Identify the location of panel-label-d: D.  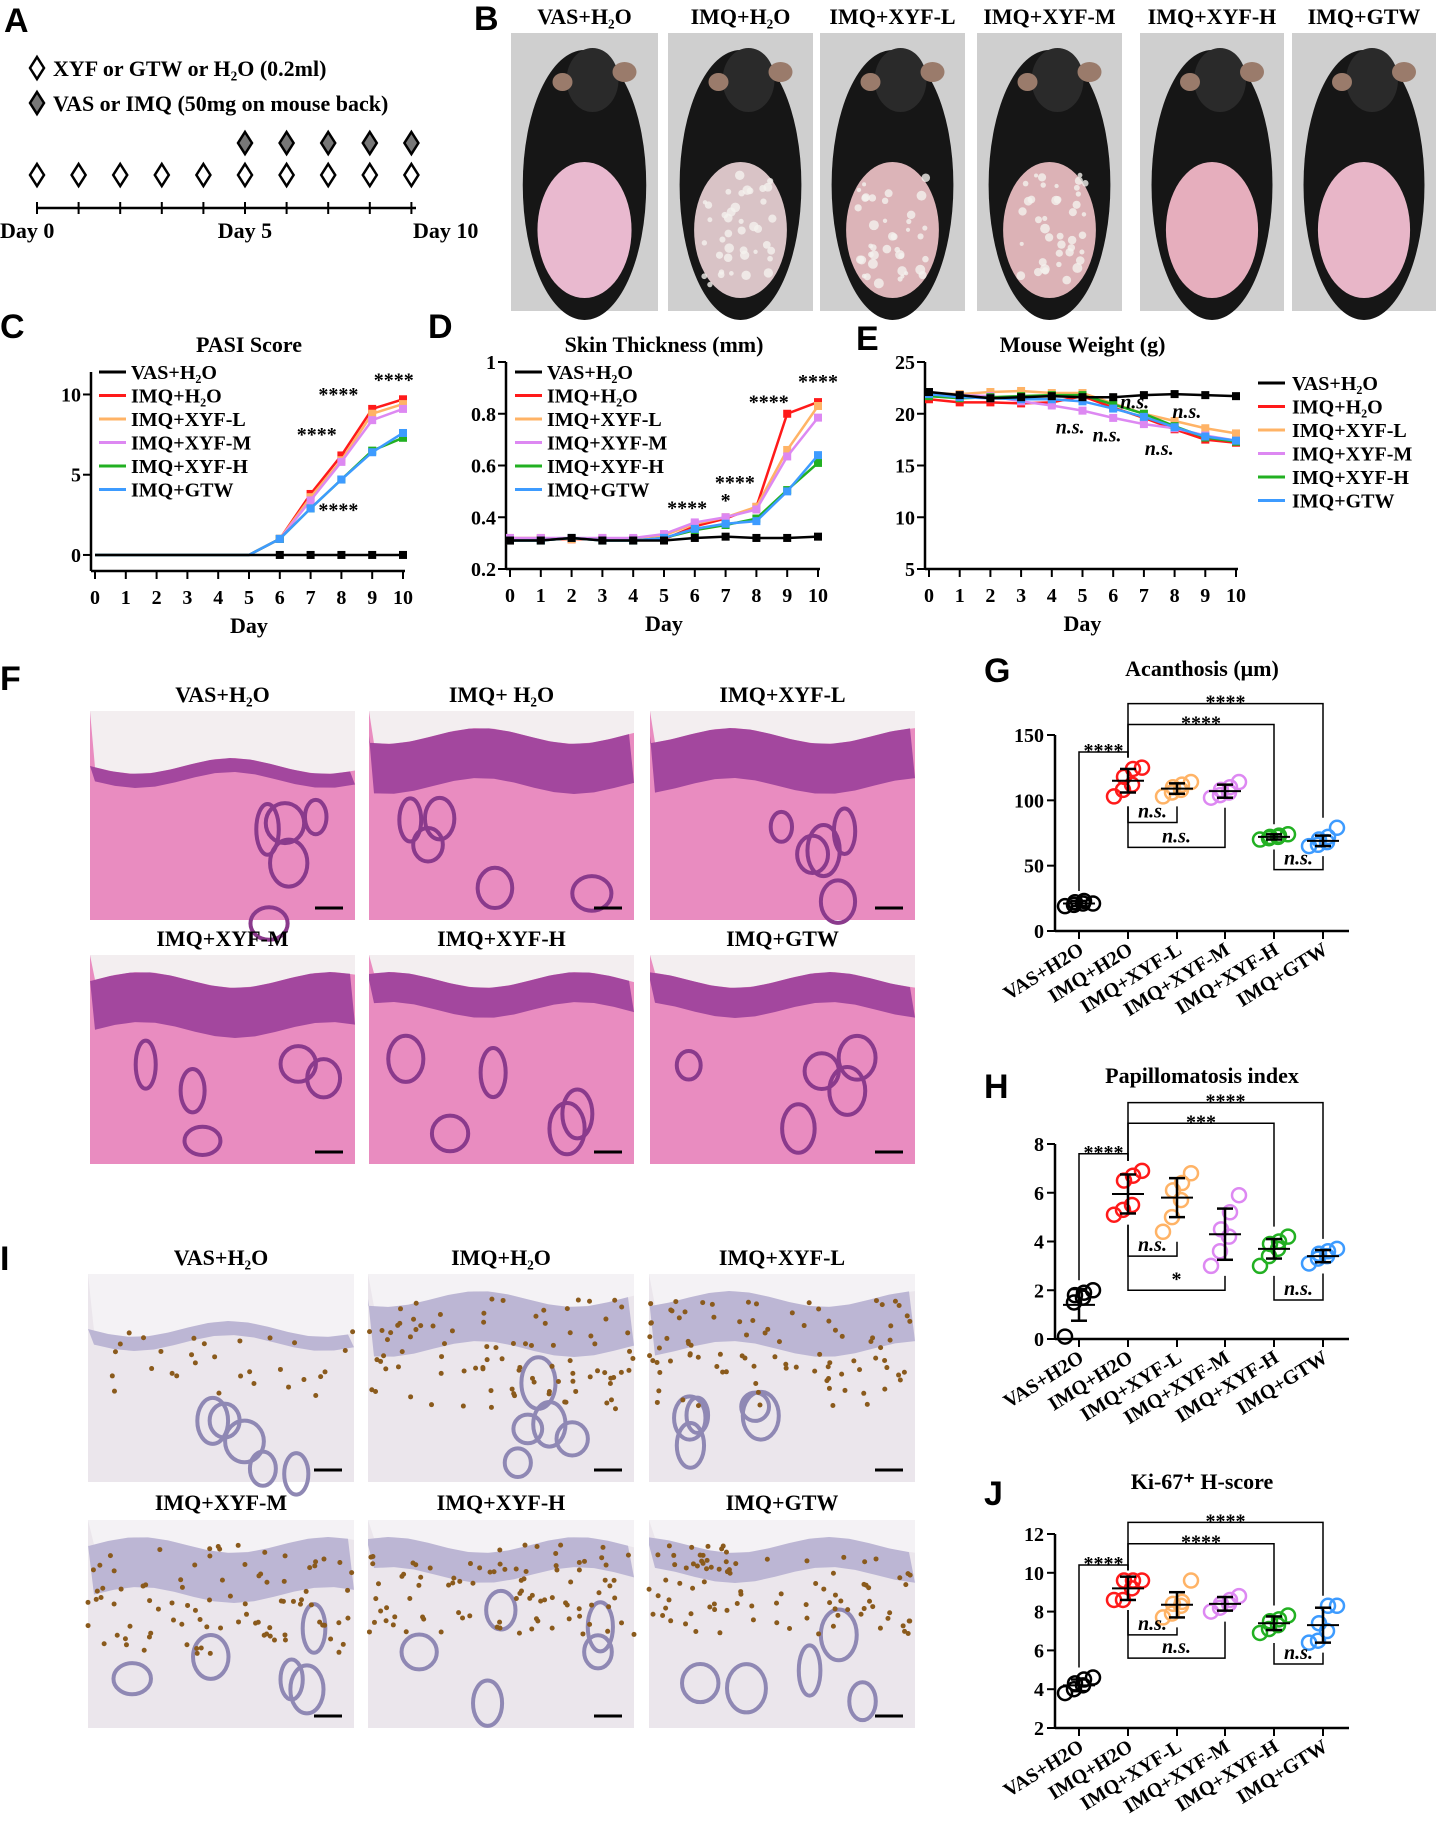
(440, 327).